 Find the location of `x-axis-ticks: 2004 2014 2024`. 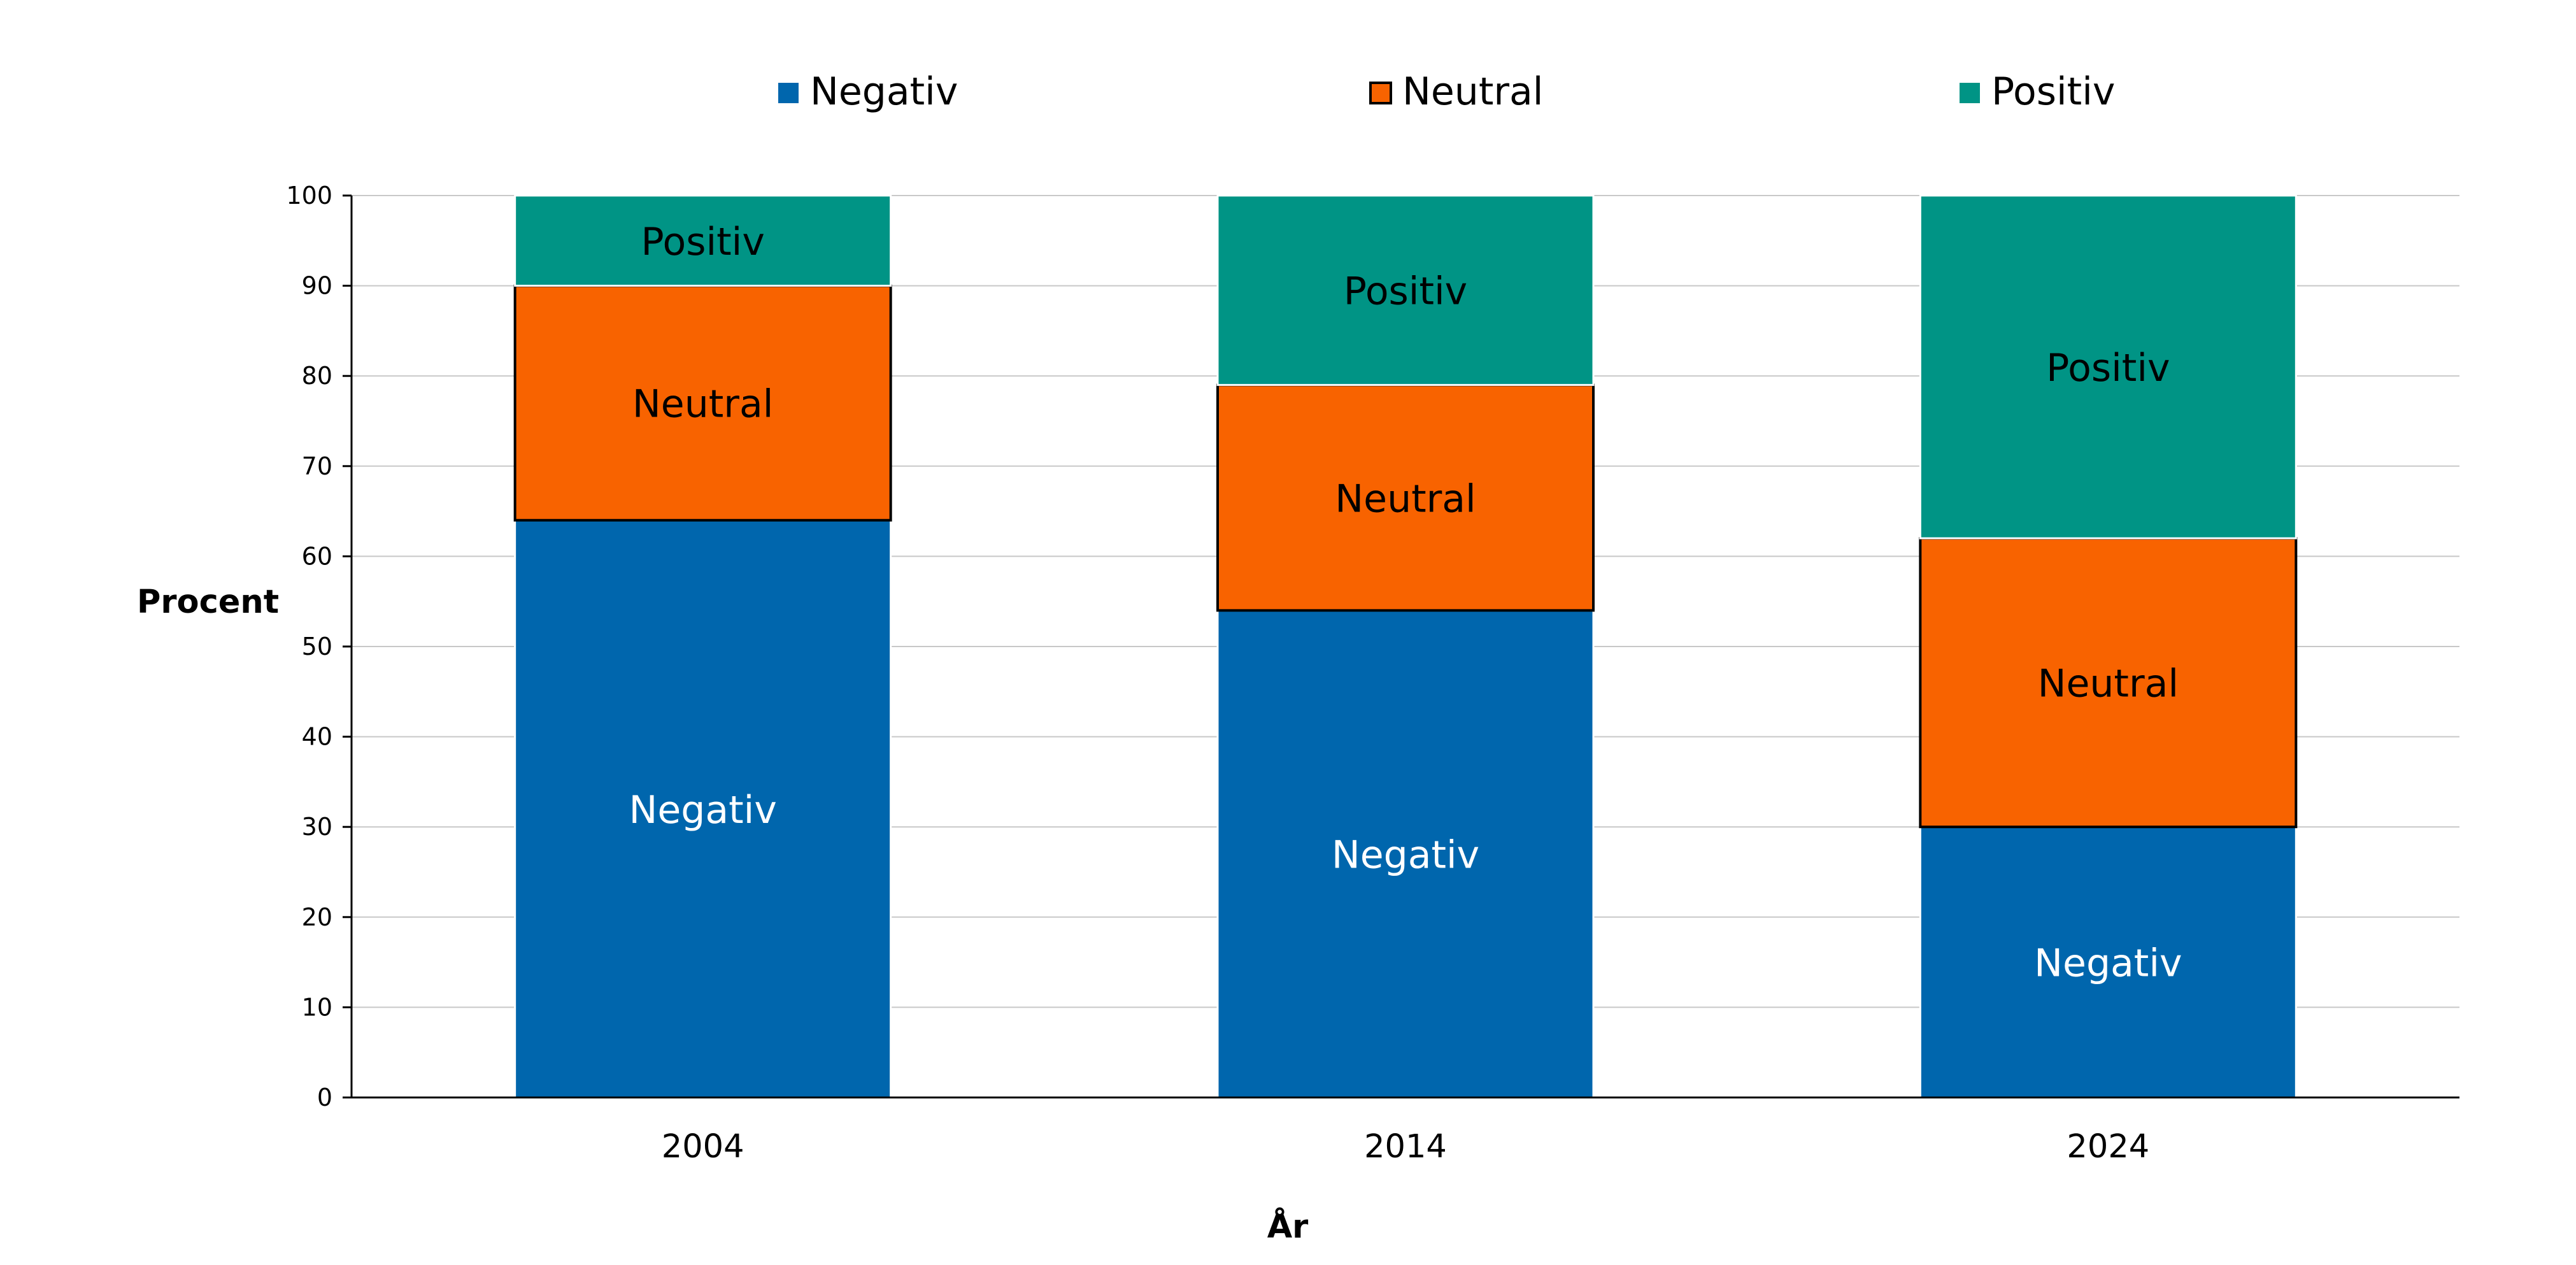

x-axis-ticks: 2004 2014 2024 is located at coordinates (1406, 1147).